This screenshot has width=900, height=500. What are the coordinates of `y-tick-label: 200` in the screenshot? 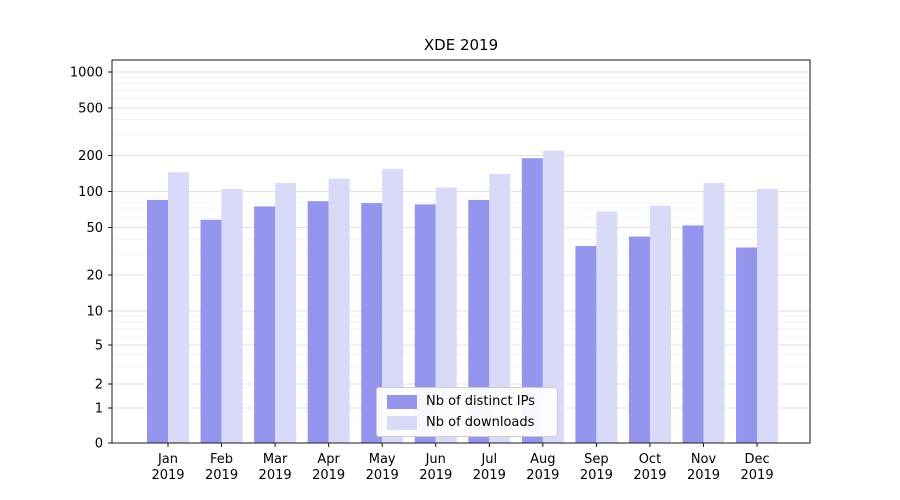 It's located at (90, 156).